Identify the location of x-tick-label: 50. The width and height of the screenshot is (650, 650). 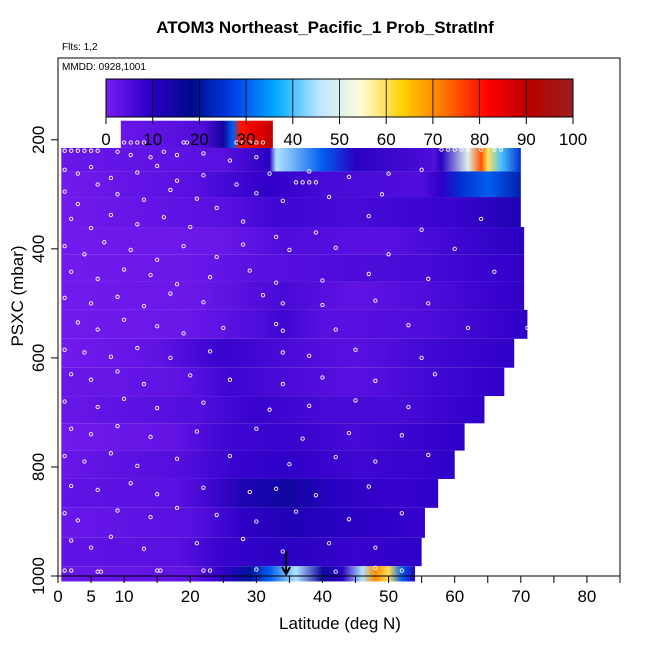
(388, 596).